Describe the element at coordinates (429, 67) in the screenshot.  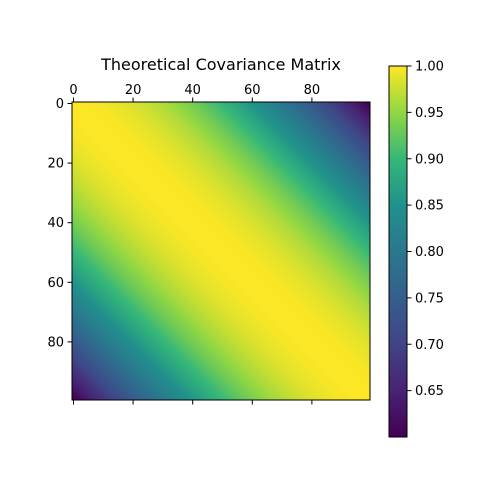
I see `colorbar-tick-label: 1.00` at that location.